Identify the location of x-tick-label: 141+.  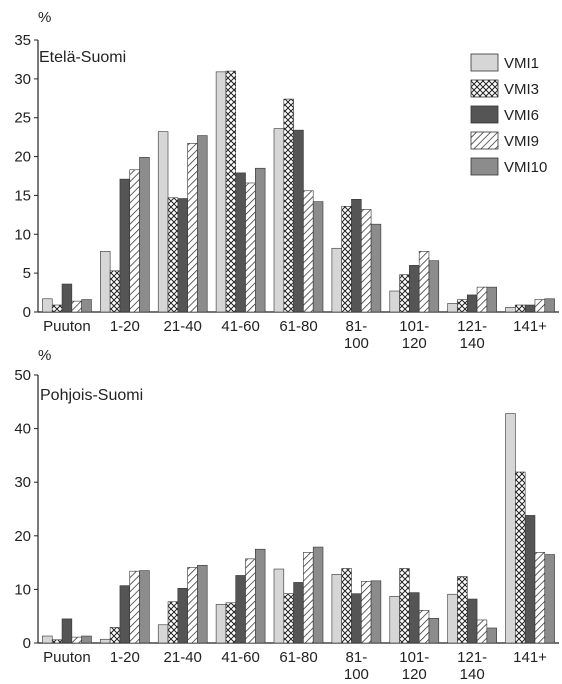
(530, 326).